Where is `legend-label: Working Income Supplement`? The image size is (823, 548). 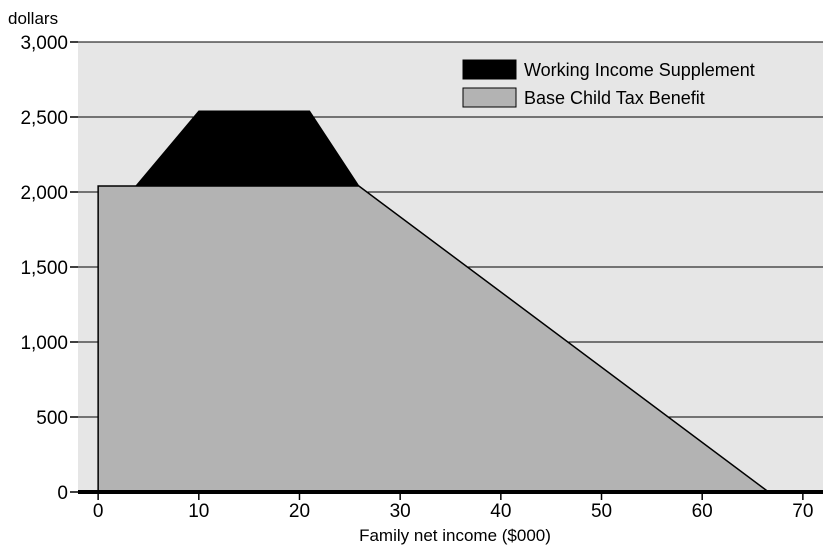 legend-label: Working Income Supplement is located at coordinates (639, 70).